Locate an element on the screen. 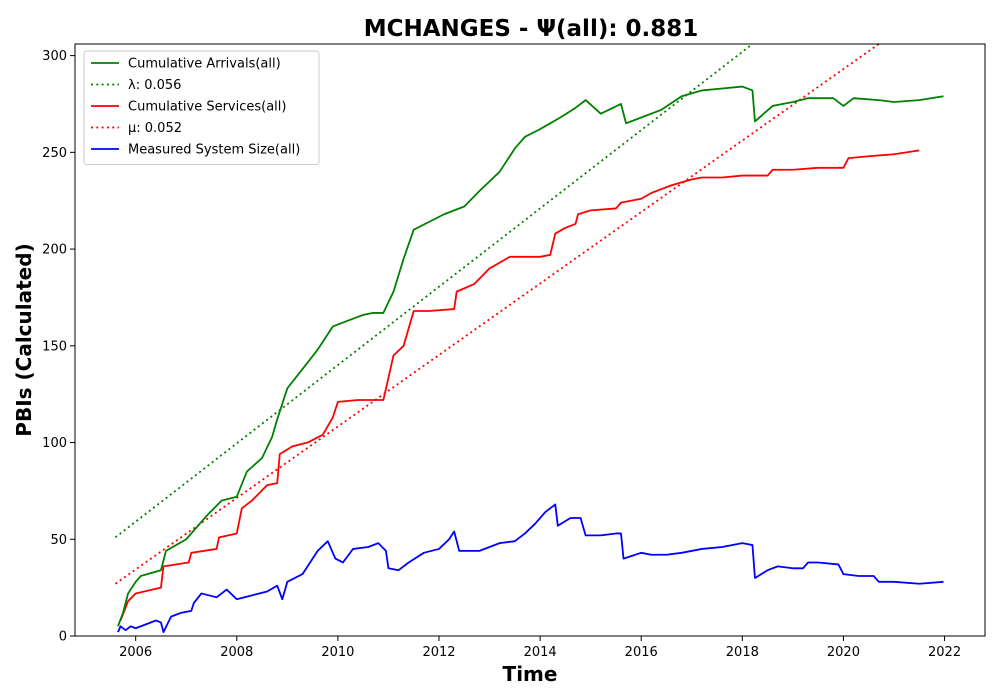 Image resolution: width=1000 pixels, height=700 pixels. y-tick-label: 150 is located at coordinates (54, 346).